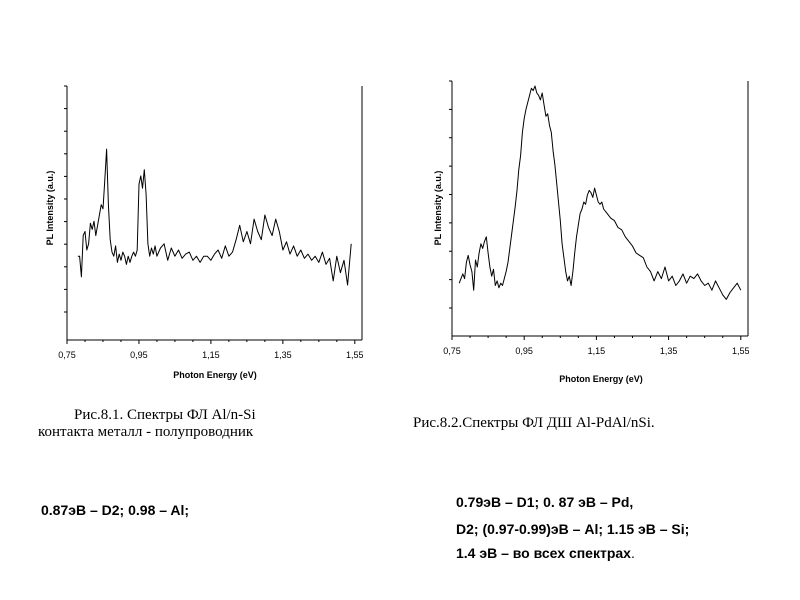 Image resolution: width=800 pixels, height=600 pixels. I want to click on right-values-line-2: D2; (0.97-0.99)эВ – Al; 1.15 эВ – Si;, so click(573, 529).